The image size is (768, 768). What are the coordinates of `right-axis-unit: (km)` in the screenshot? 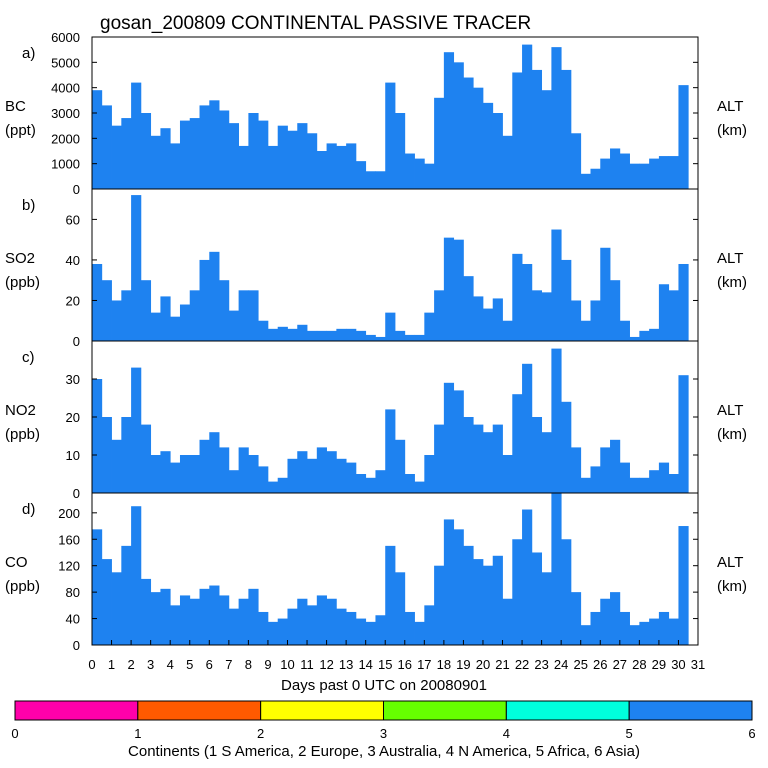 It's located at (732, 282).